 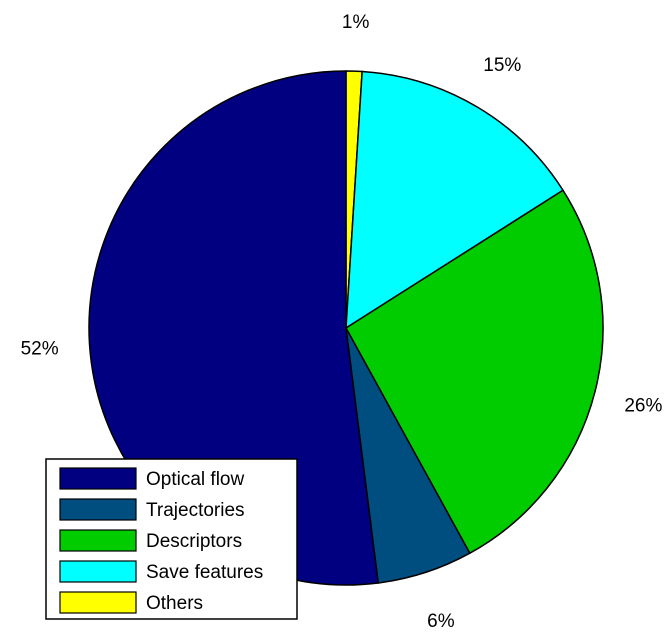 What do you see at coordinates (195, 479) in the screenshot?
I see `legend-label-optical-flow: Optical flow` at bounding box center [195, 479].